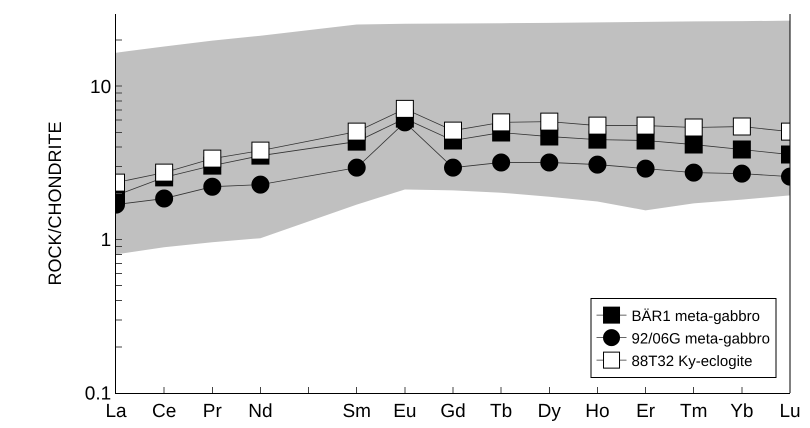  Describe the element at coordinates (404, 411) in the screenshot. I see `x-tick-label: Eu` at that location.